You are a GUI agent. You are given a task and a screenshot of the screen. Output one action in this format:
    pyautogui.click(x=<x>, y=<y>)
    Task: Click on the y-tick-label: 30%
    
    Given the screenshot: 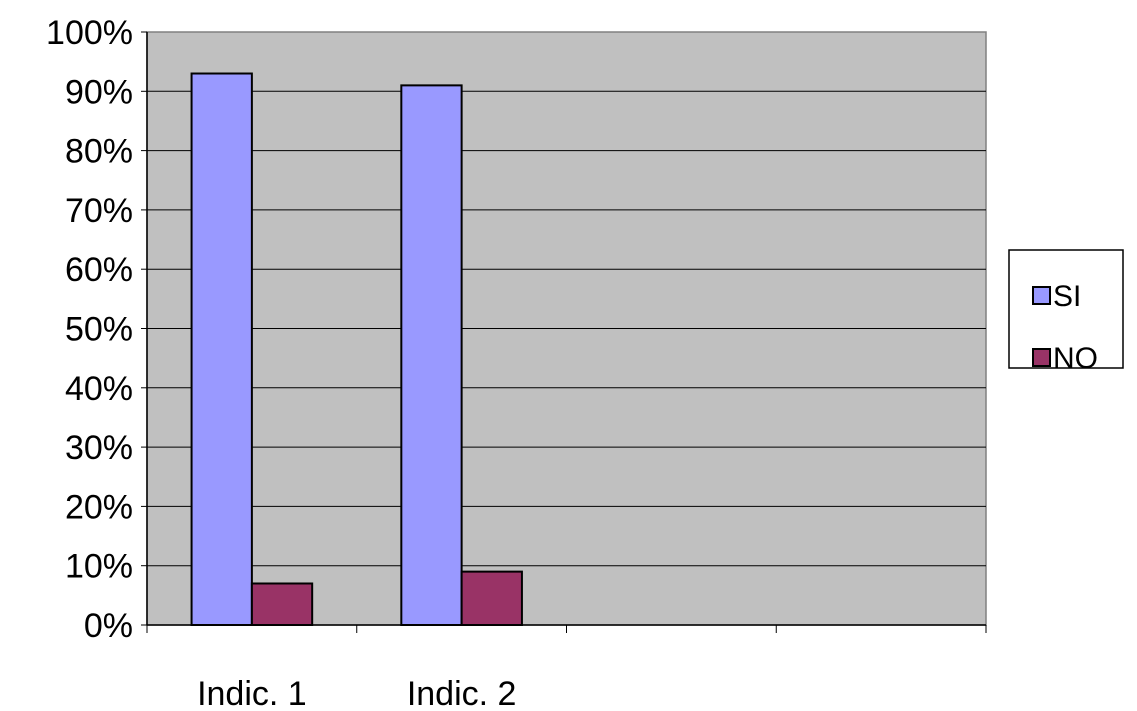 What is the action you would take?
    pyautogui.click(x=99, y=448)
    